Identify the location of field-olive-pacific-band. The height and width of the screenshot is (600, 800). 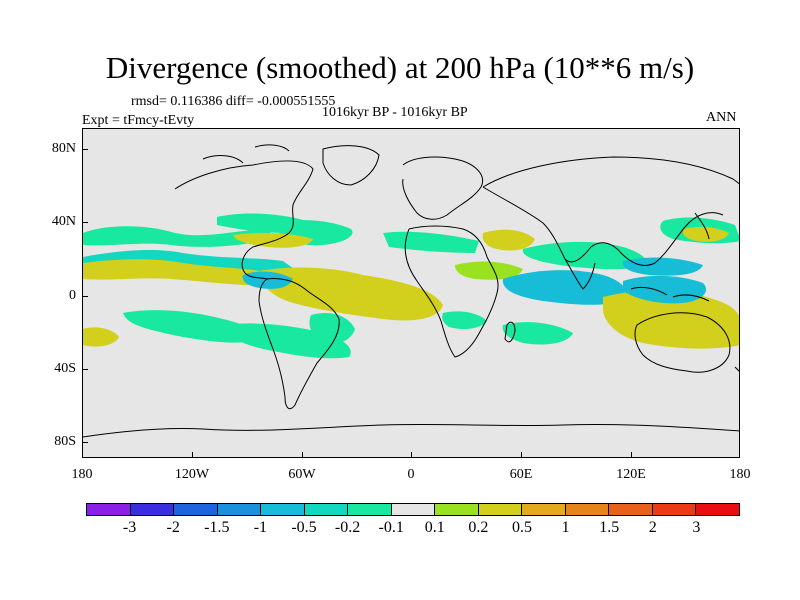
(179, 272).